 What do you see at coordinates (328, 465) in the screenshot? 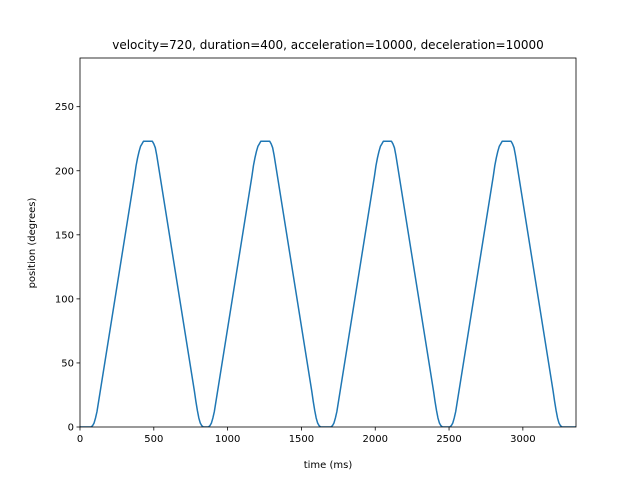
I see `x-axis-label: time (ms)` at bounding box center [328, 465].